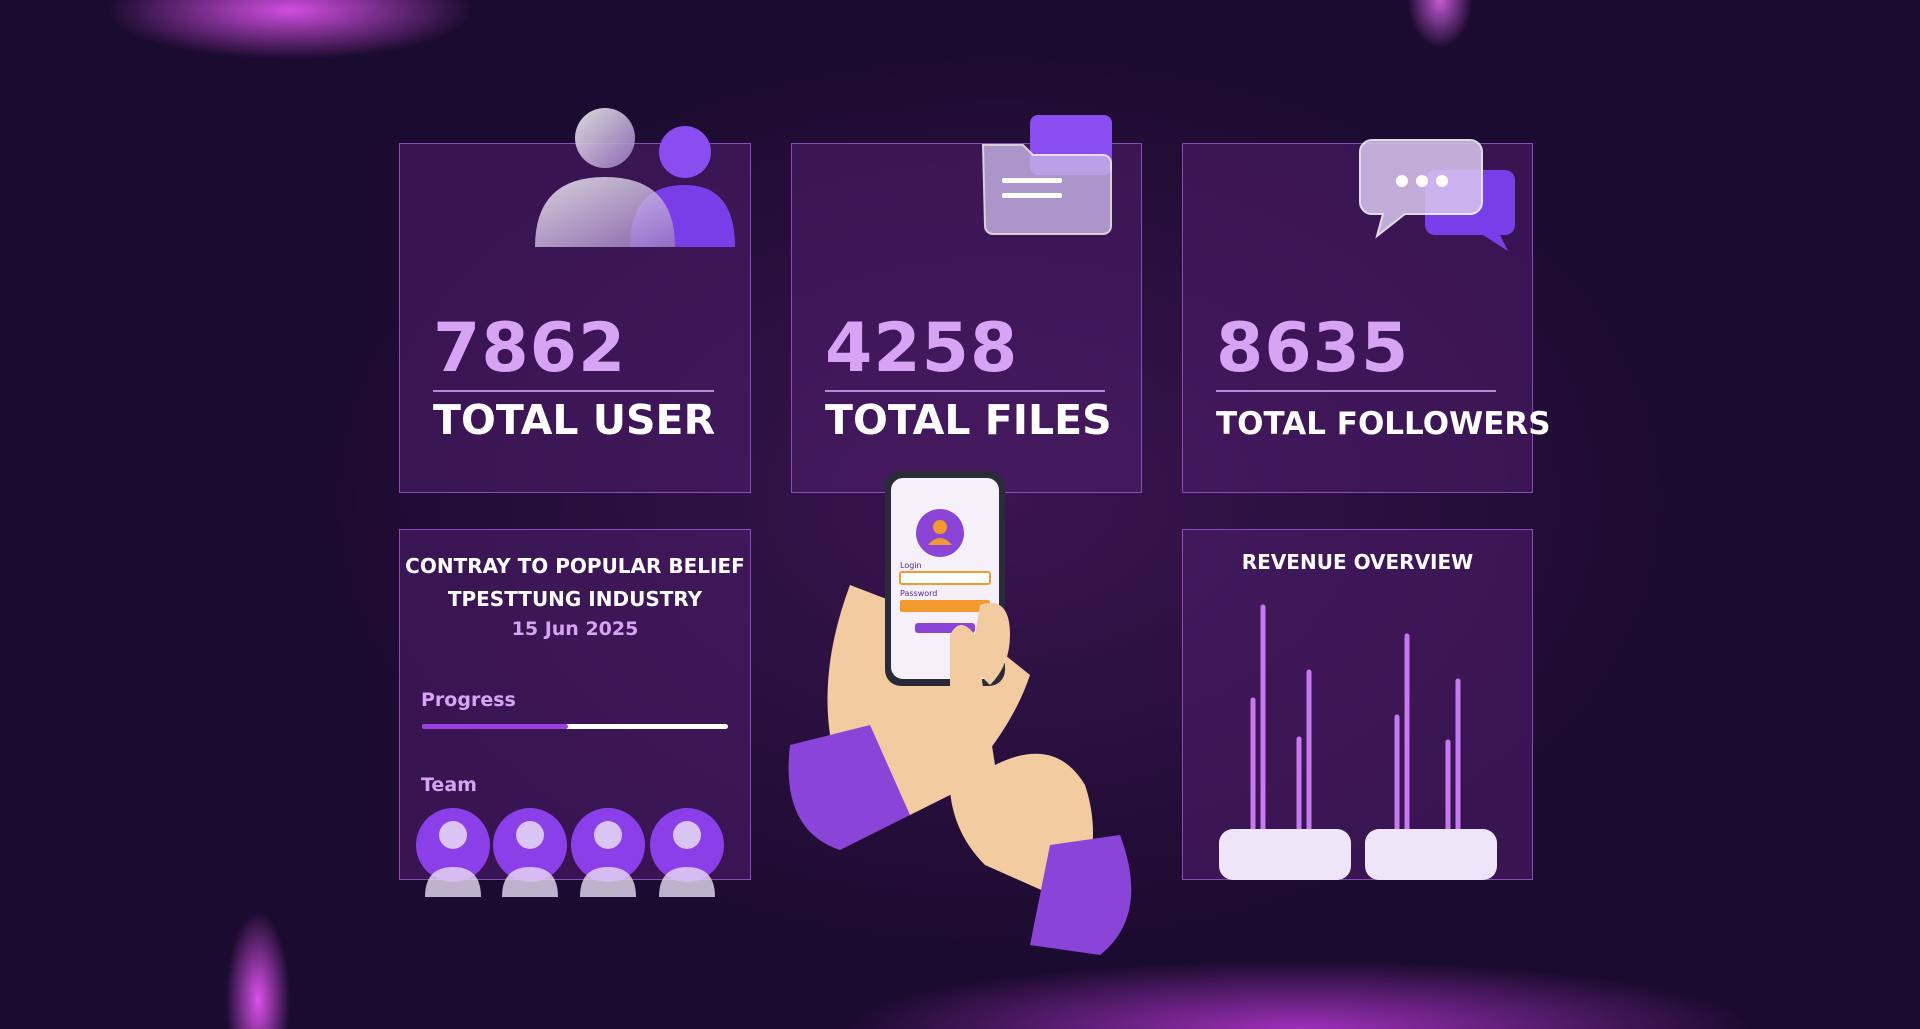  Describe the element at coordinates (574, 420) in the screenshot. I see `stat-label: TOTAL USER` at that location.